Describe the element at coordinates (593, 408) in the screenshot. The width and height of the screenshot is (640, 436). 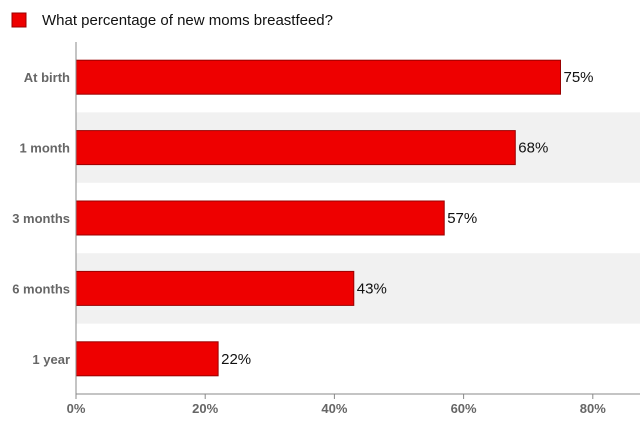
I see `x-tick-label: 80%` at that location.